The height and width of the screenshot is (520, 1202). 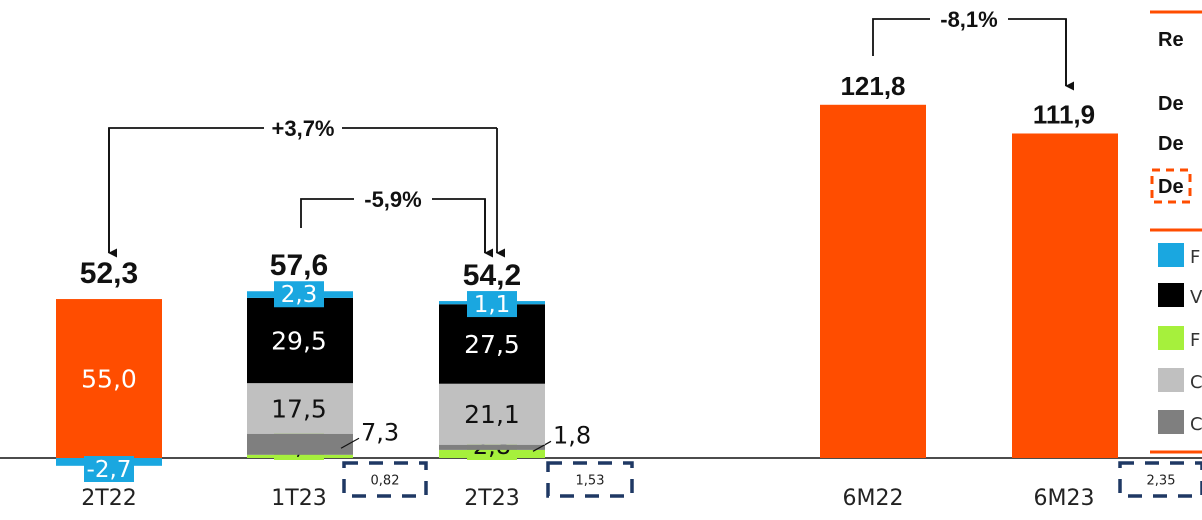 I want to click on annotation-plus-3-7-label-bg, so click(x=303, y=127).